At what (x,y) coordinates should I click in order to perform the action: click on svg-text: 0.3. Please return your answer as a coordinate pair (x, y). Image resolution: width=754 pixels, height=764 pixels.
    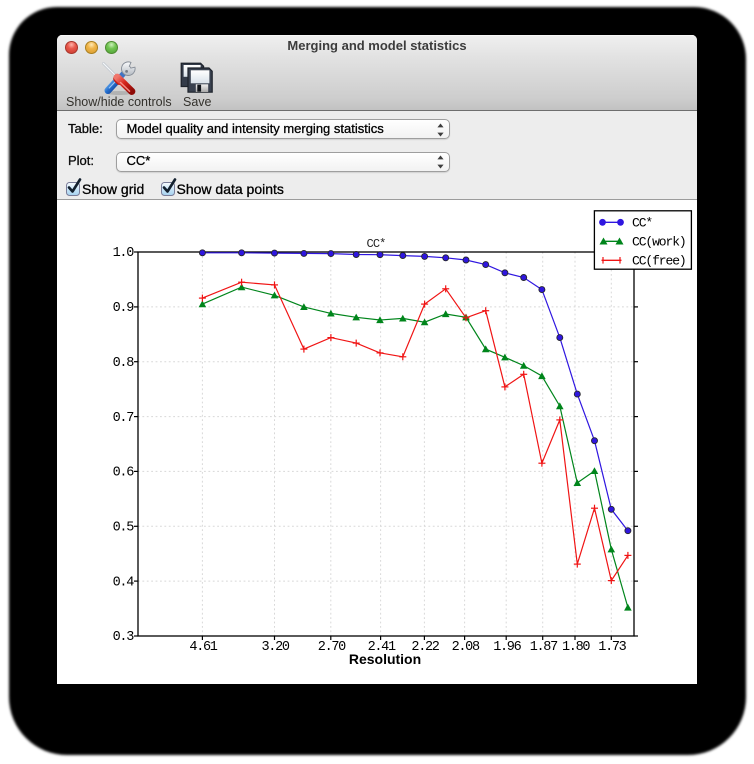
    Looking at the image, I should click on (124, 637).